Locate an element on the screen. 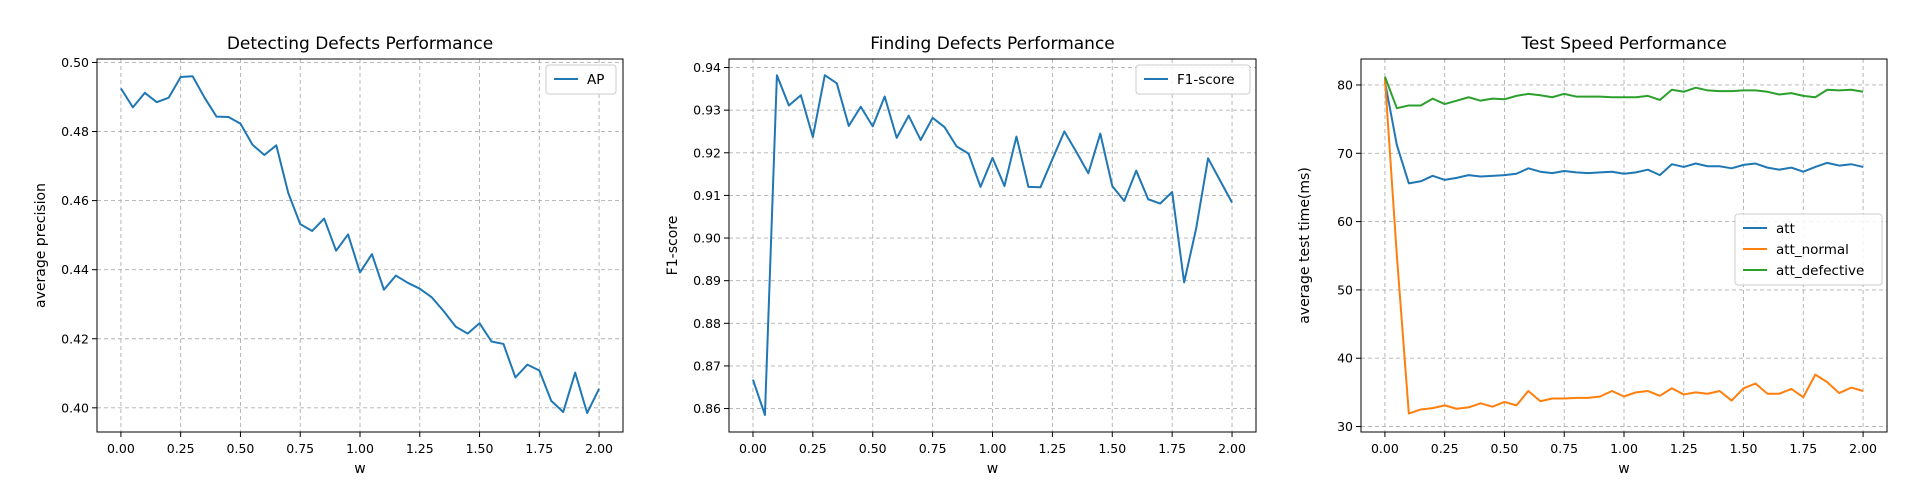  legend-label: att_defective is located at coordinates (1820, 271).